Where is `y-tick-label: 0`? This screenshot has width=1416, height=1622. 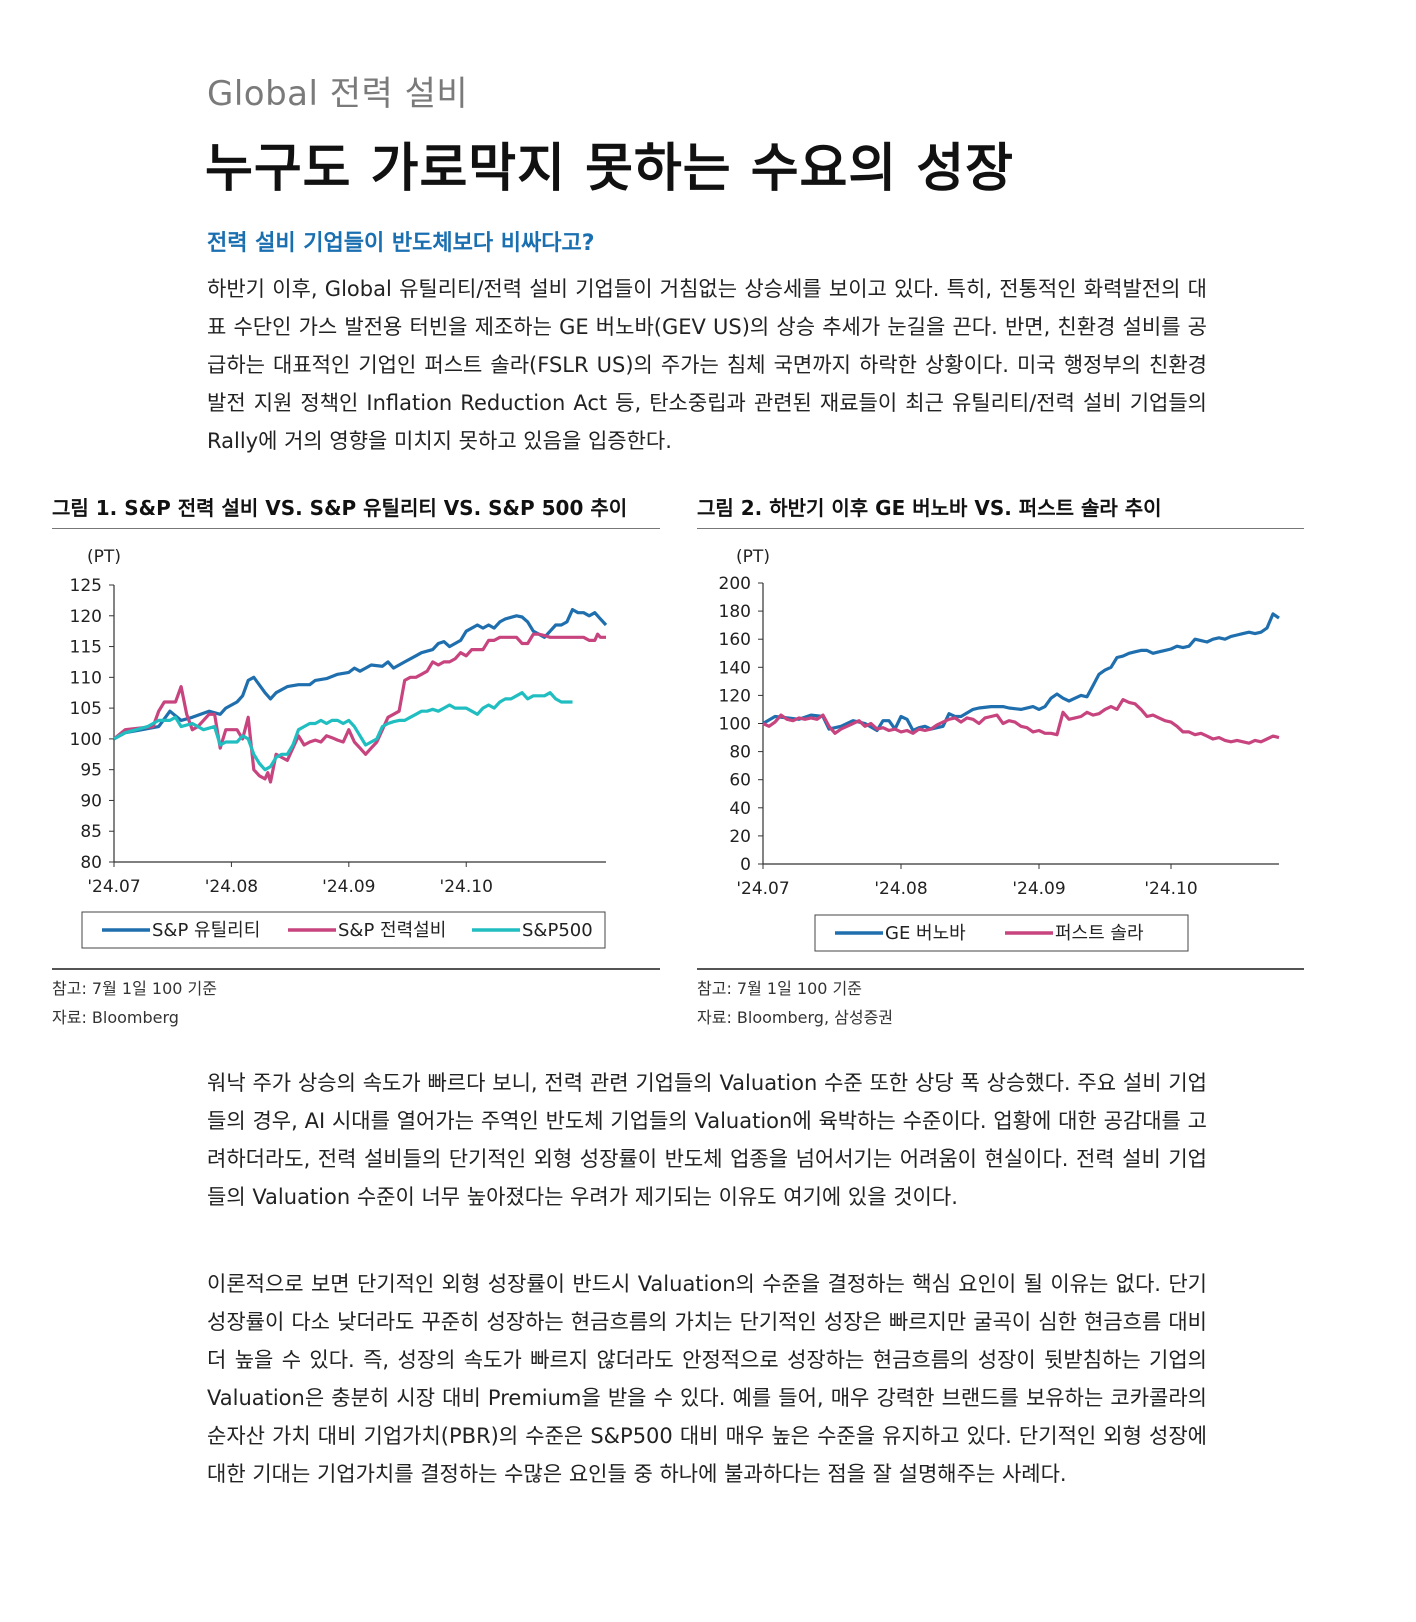
y-tick-label: 0 is located at coordinates (745, 865).